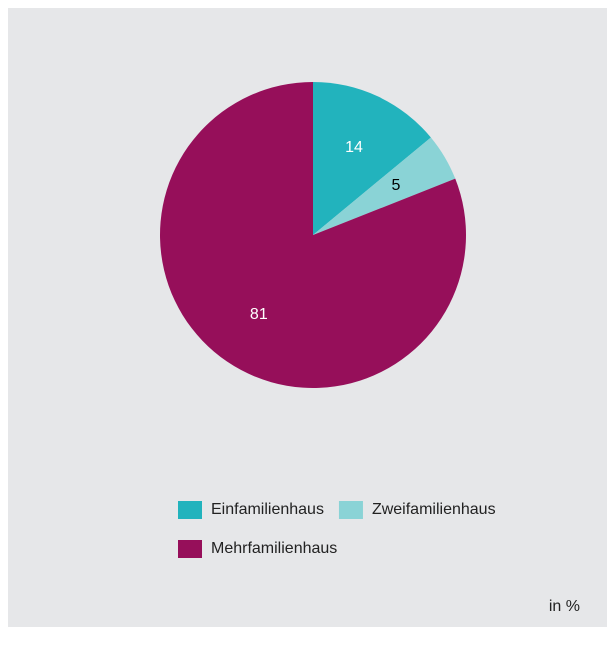 This screenshot has width=615, height=645. What do you see at coordinates (434, 509) in the screenshot?
I see `legend-label: Zweifamilienhaus` at bounding box center [434, 509].